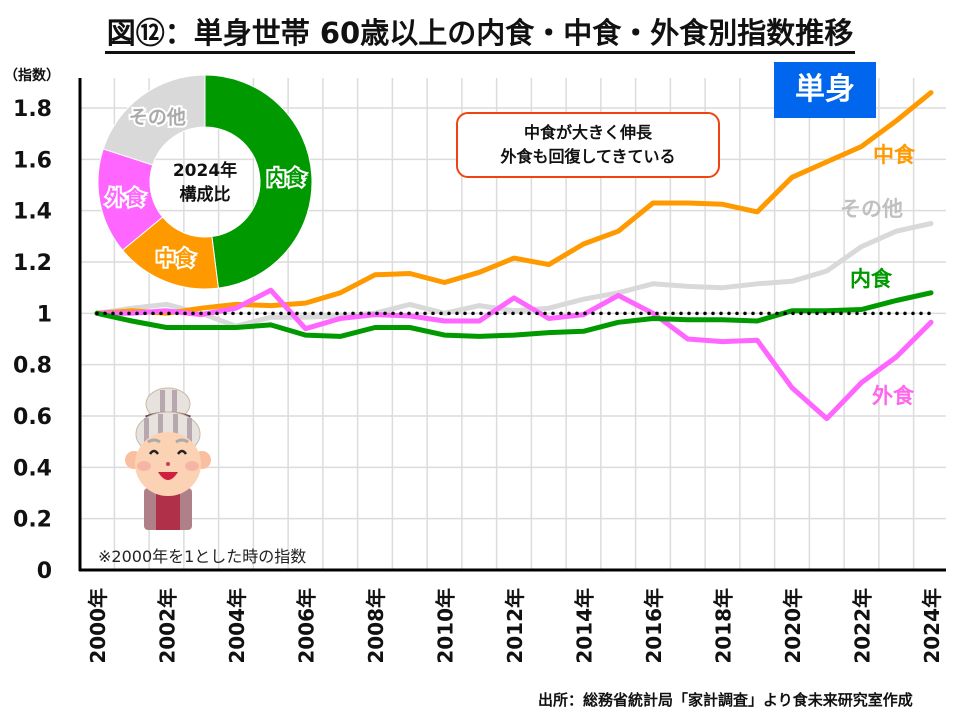 Image resolution: width=960 pixels, height=720 pixels. I want to click on callout-box: 中食が大きく伸長 外食も回復してきている, so click(588, 145).